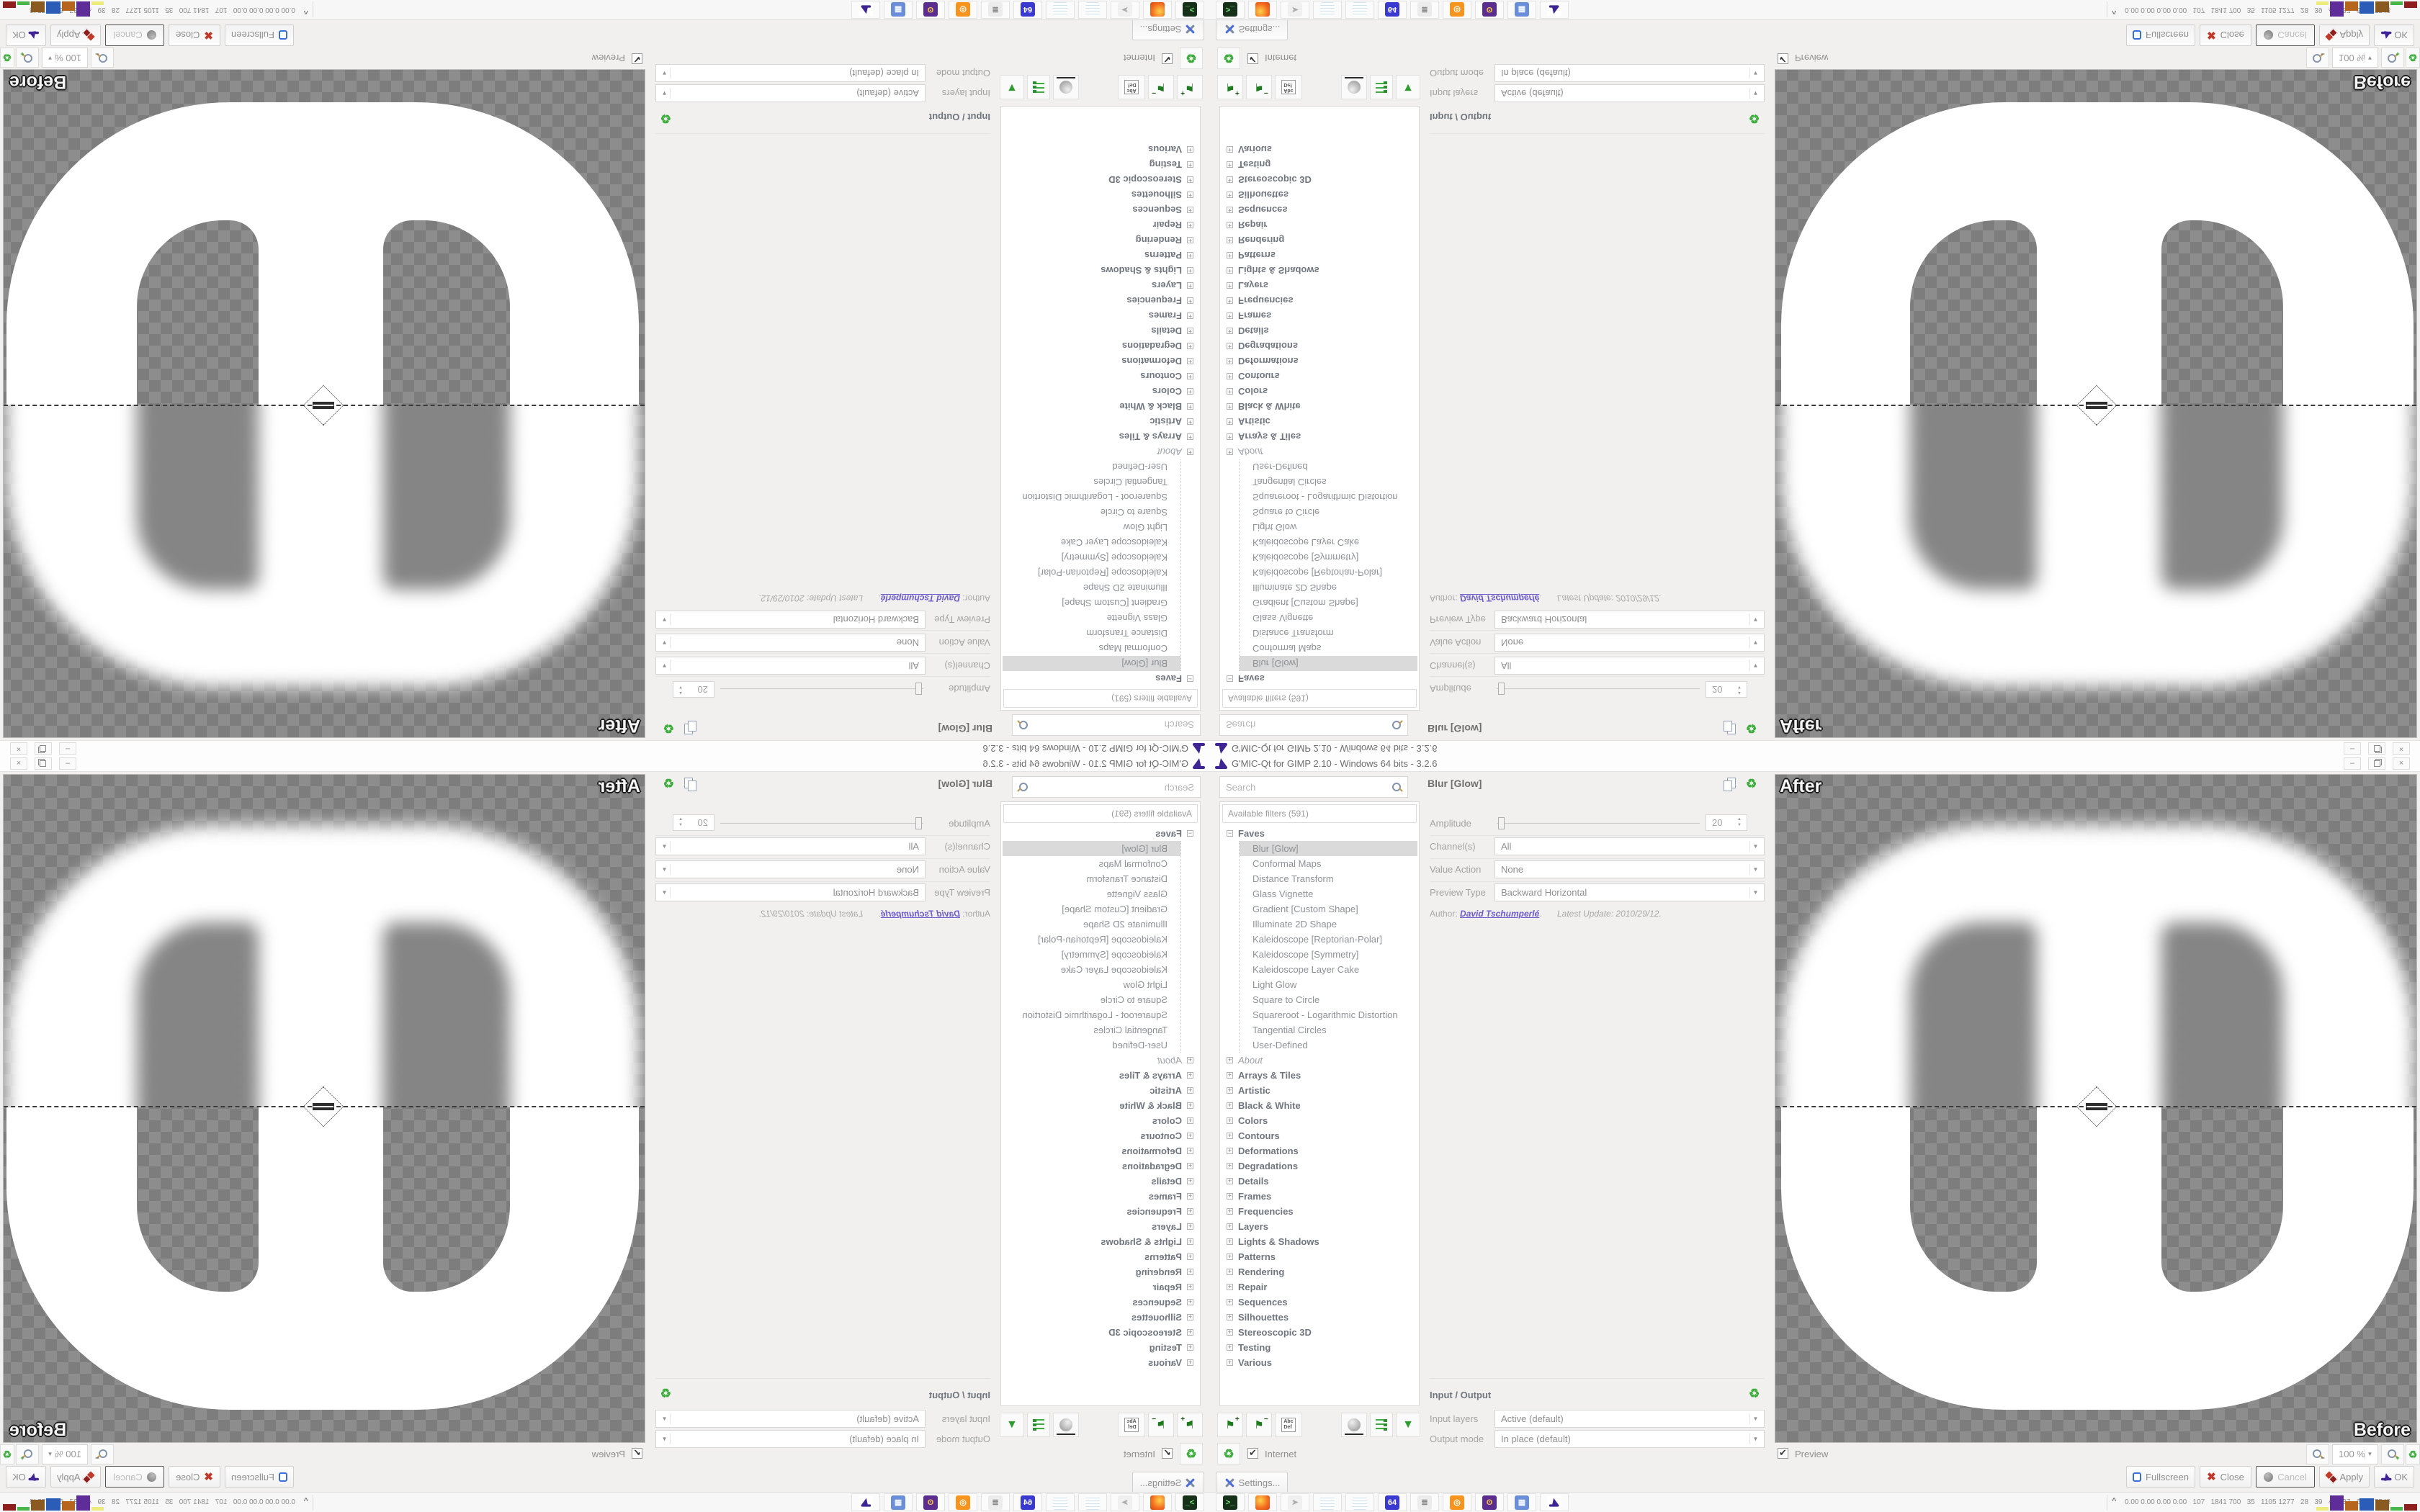 The image size is (2420, 1512). Describe the element at coordinates (963, 10) in the screenshot. I see `blender-icon: ◎` at that location.